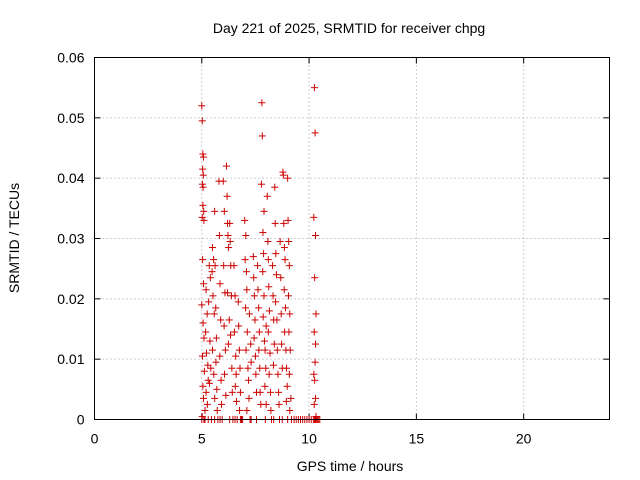 The width and height of the screenshot is (640, 480). What do you see at coordinates (70, 359) in the screenshot?
I see `y-tick-label: 0.01` at bounding box center [70, 359].